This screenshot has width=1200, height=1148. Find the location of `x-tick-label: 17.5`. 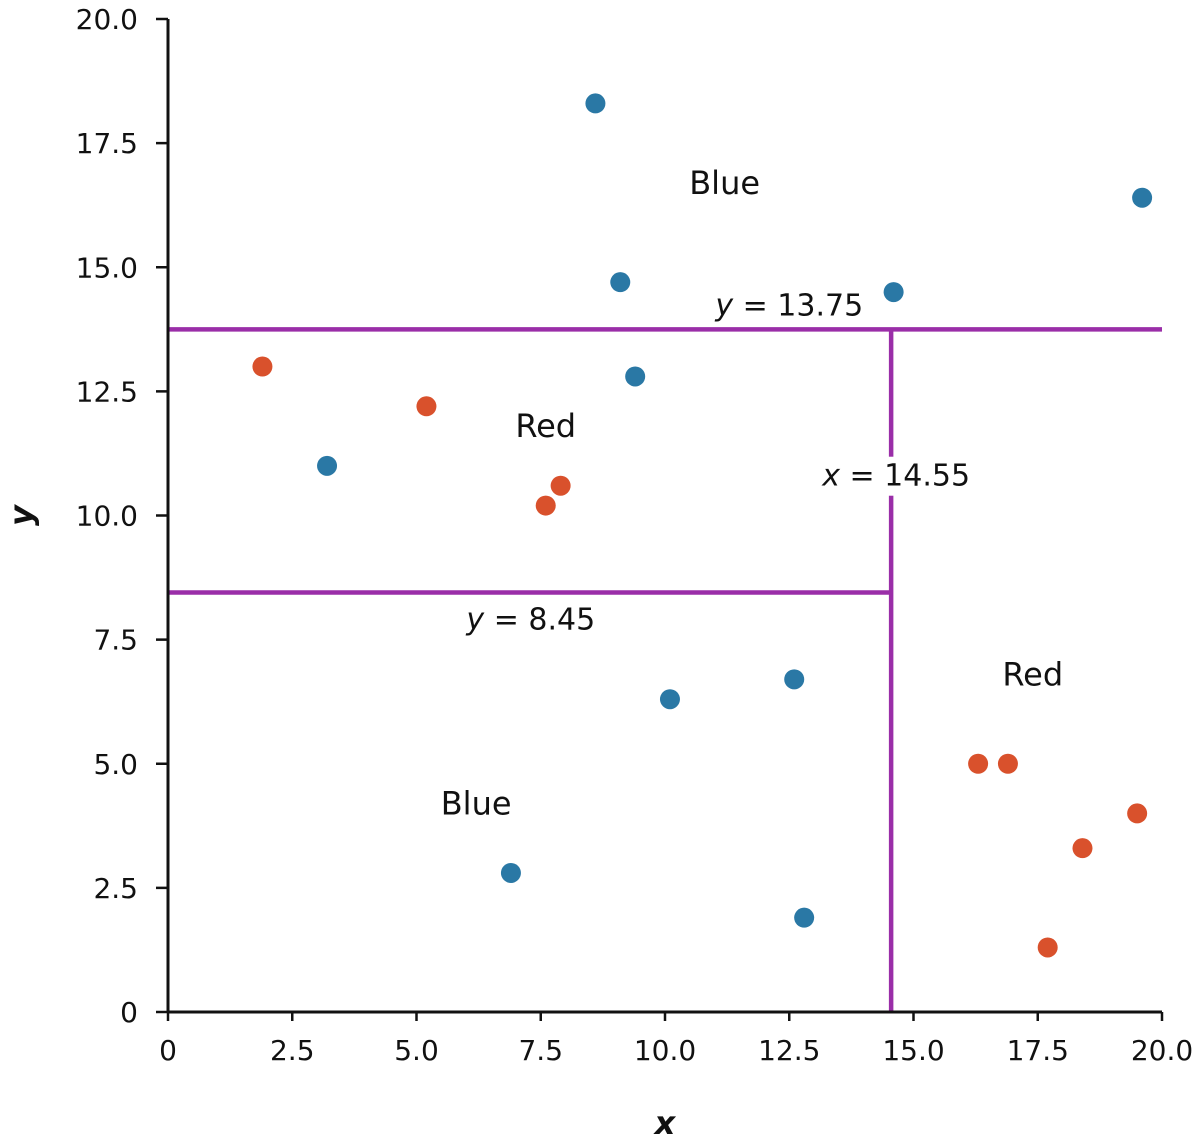

x-tick-label: 17.5 is located at coordinates (1038, 1050).